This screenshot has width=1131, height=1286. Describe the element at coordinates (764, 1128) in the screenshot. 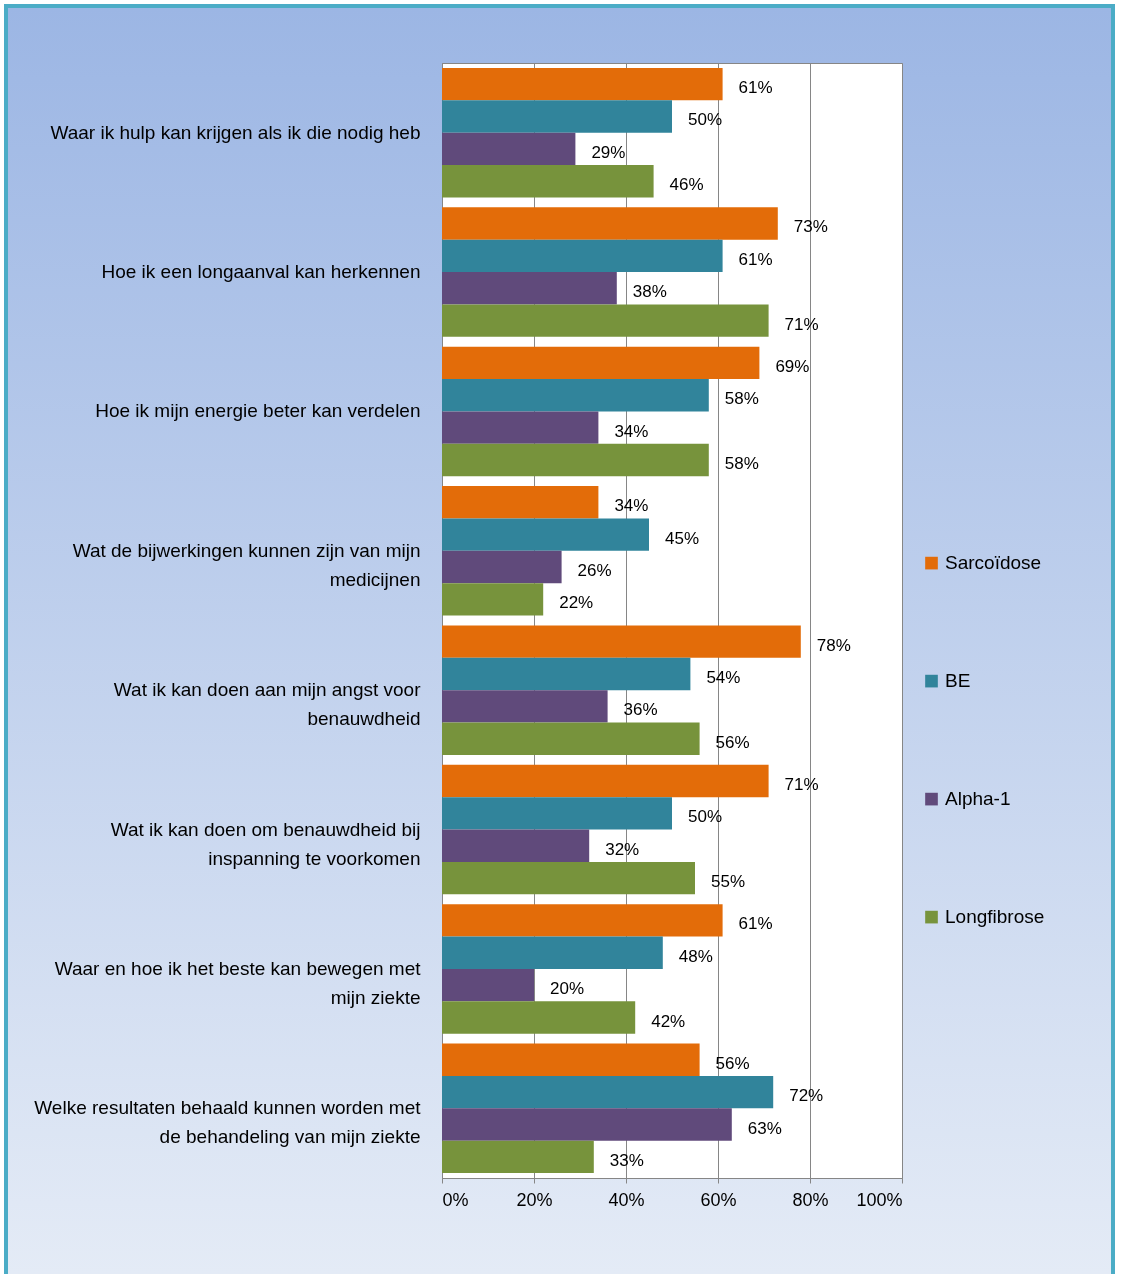

I see `data-label: 63%` at that location.